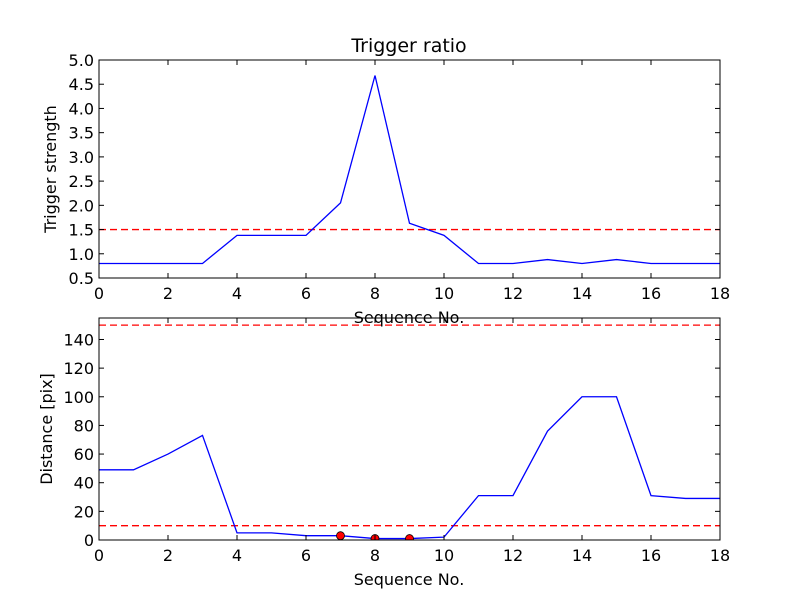 The width and height of the screenshot is (800, 600). I want to click on y-tick-label: 1.5, so click(81, 230).